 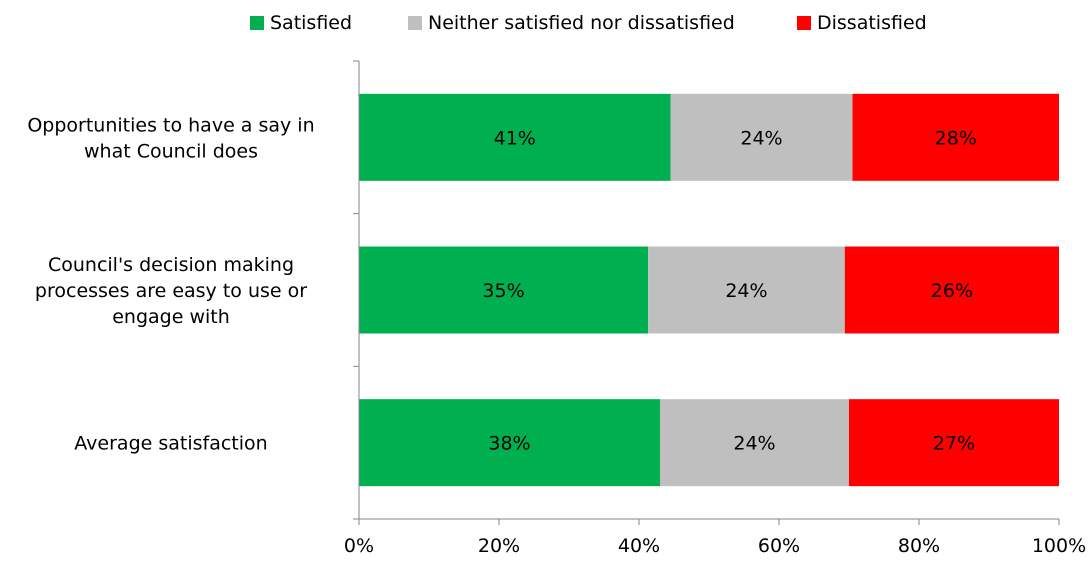 What do you see at coordinates (499, 546) in the screenshot?
I see `x-tick-label: 20%` at bounding box center [499, 546].